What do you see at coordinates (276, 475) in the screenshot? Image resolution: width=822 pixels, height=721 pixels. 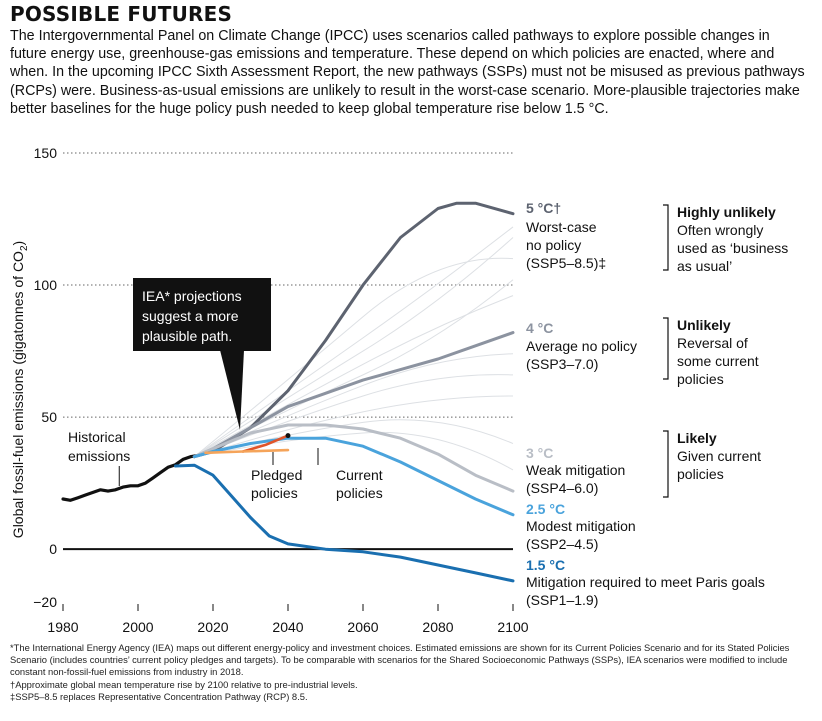 I see `pledged-label: Pledged` at bounding box center [276, 475].